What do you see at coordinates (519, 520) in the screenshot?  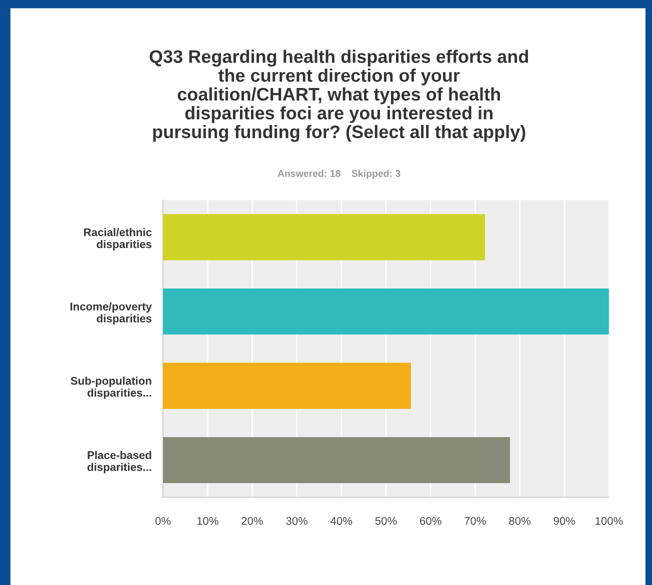 I see `x-tick-label: 80%` at bounding box center [519, 520].